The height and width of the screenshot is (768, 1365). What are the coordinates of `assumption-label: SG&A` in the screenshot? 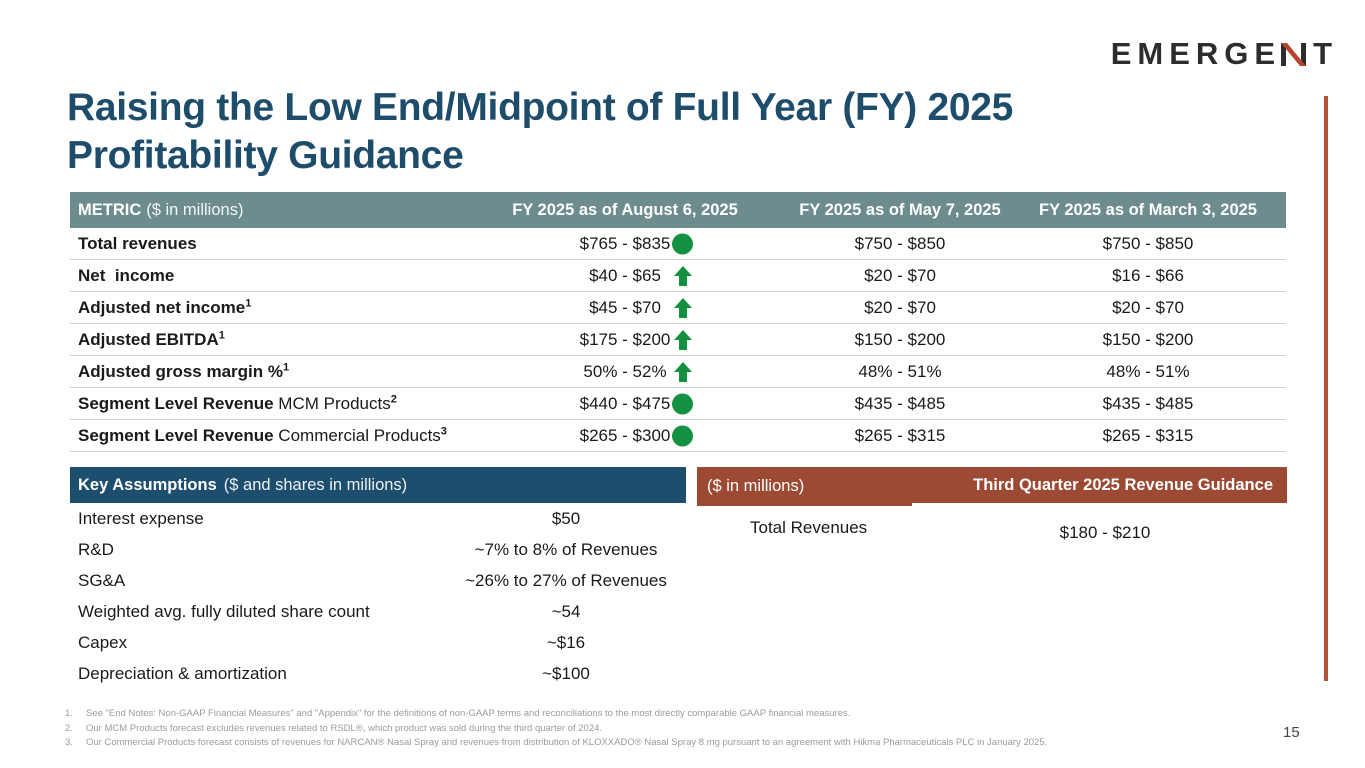 It's located at (102, 580).